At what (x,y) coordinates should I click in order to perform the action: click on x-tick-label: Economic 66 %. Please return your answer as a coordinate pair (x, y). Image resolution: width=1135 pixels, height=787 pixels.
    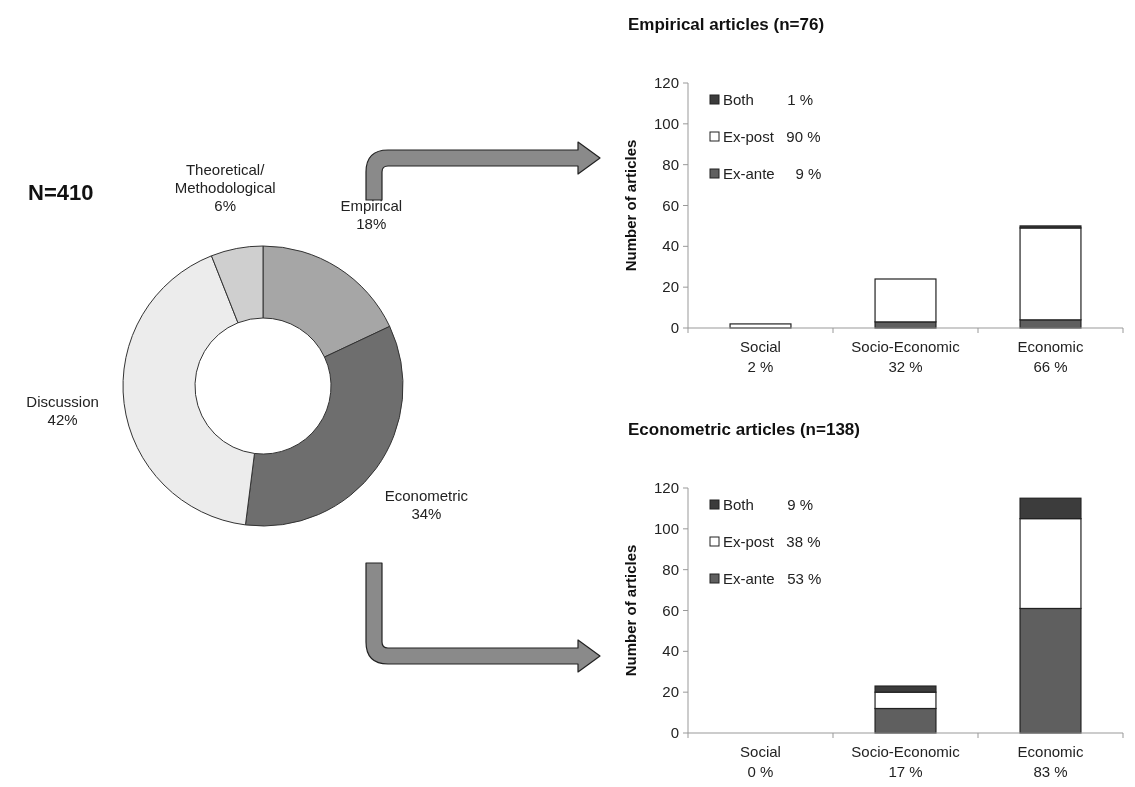
    Looking at the image, I should click on (1050, 356).